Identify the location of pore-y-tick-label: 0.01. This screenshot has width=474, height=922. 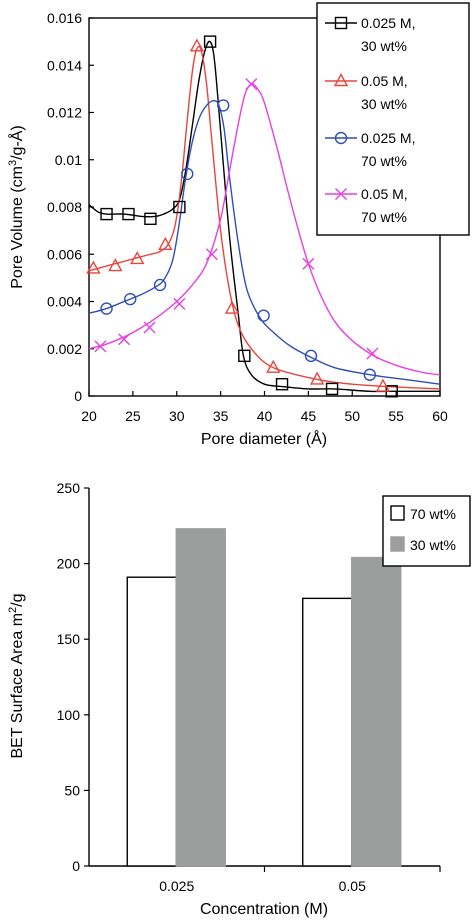
(68, 160).